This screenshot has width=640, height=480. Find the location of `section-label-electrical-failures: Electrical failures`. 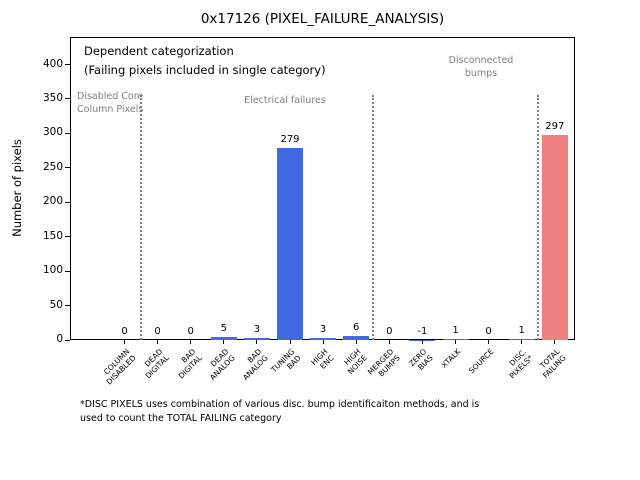

section-label-electrical-failures: Electrical failures is located at coordinates (285, 100).